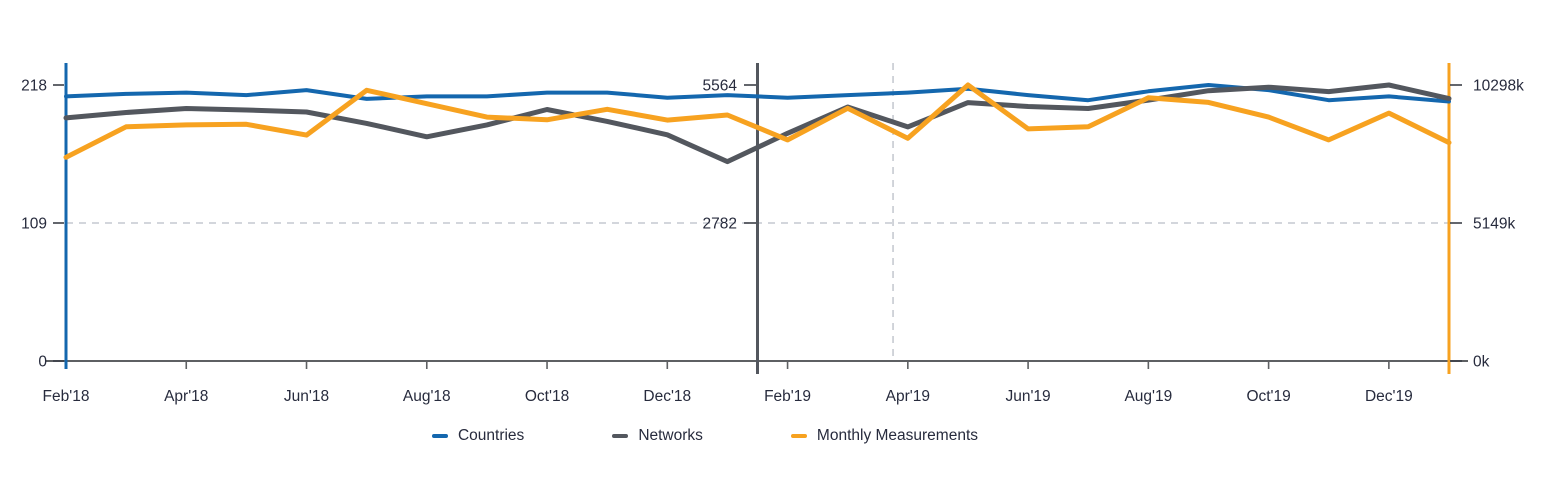 The width and height of the screenshot is (1552, 485). I want to click on series-line-countries, so click(757, 93).